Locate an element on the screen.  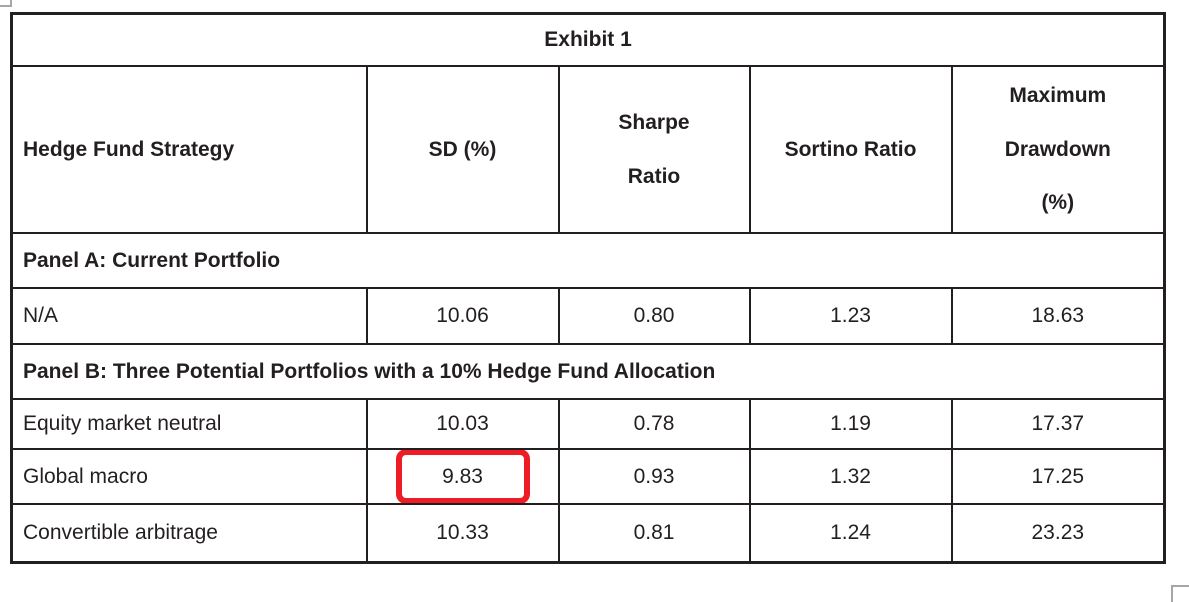
cell-sharpe: 0.93 is located at coordinates (654, 476).